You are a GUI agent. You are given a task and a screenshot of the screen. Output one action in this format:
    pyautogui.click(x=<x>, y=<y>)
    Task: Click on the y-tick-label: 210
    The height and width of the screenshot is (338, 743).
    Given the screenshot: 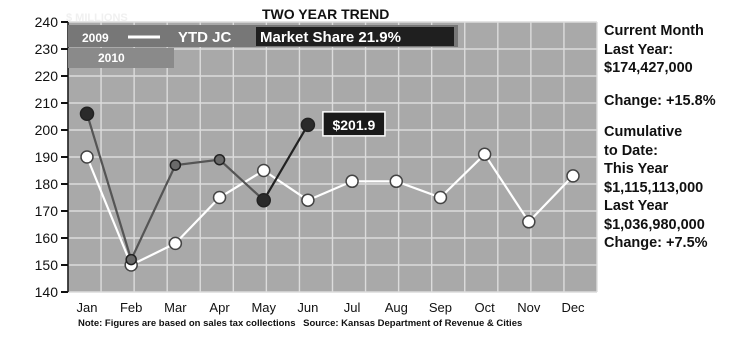 What is the action you would take?
    pyautogui.click(x=47, y=103)
    